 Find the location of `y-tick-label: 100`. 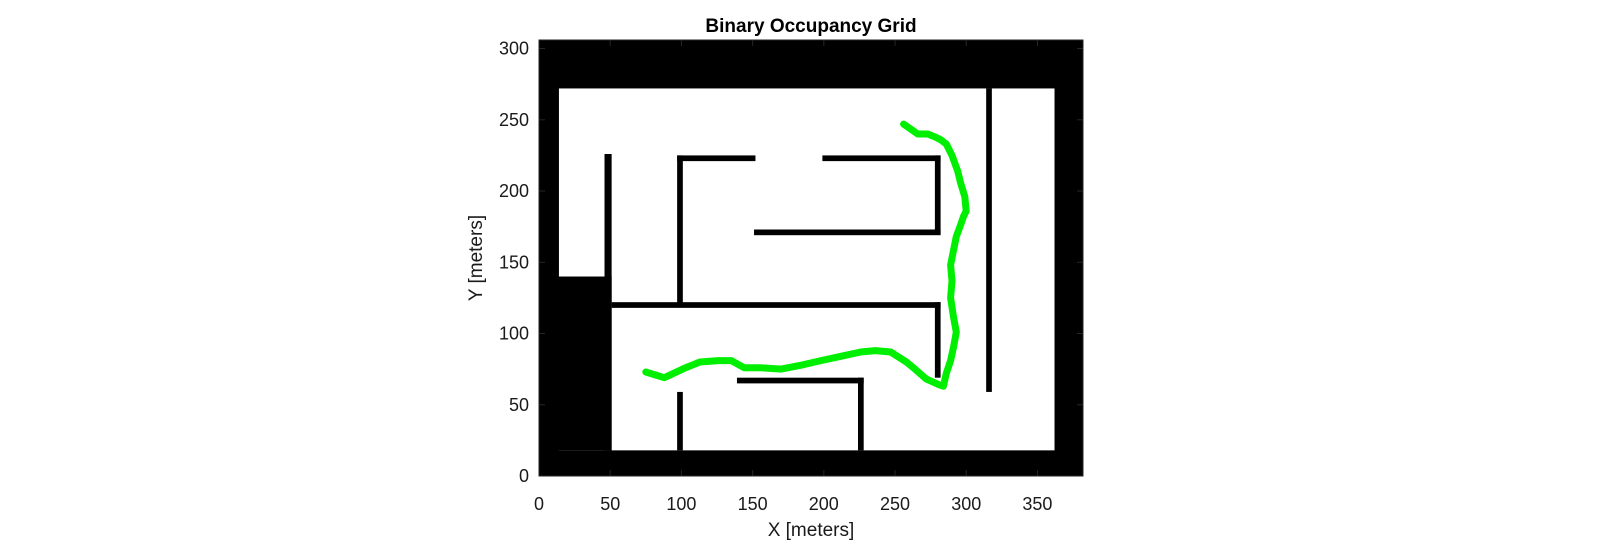

y-tick-label: 100 is located at coordinates (514, 334).